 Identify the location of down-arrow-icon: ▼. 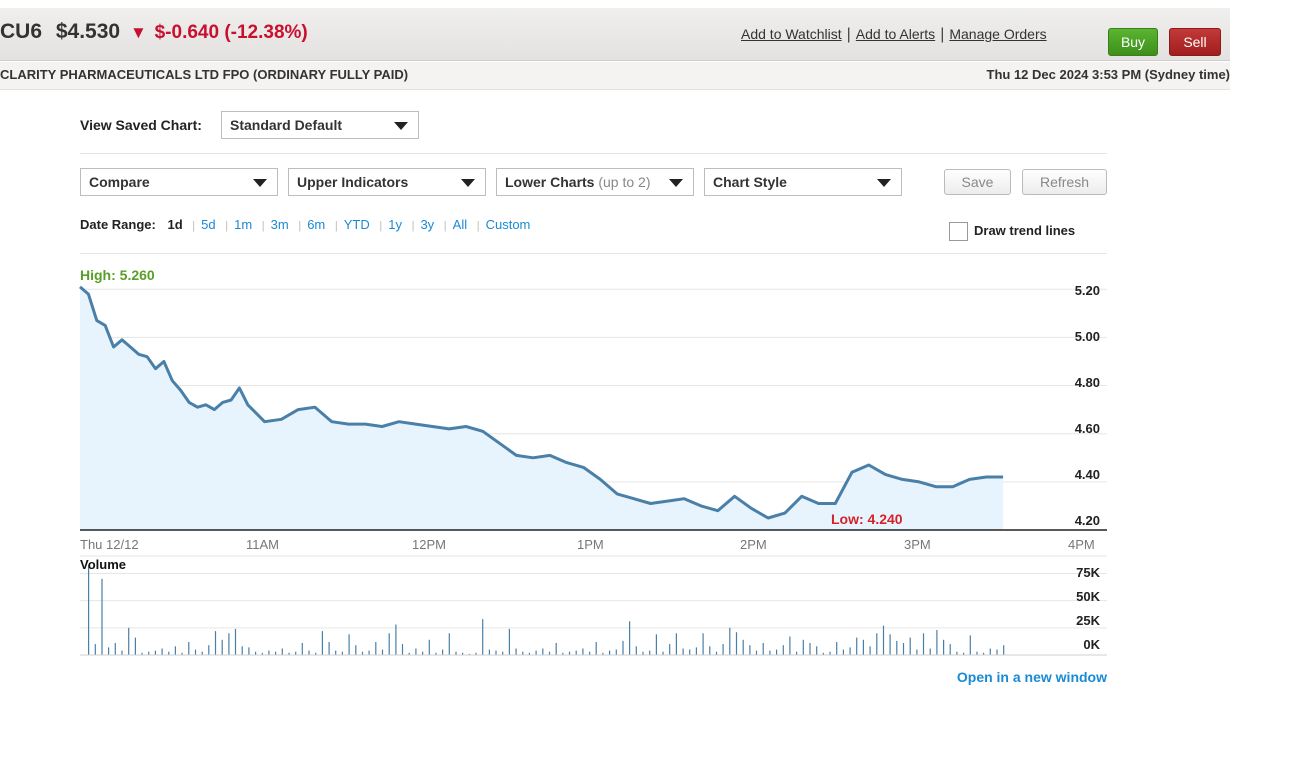
(138, 32).